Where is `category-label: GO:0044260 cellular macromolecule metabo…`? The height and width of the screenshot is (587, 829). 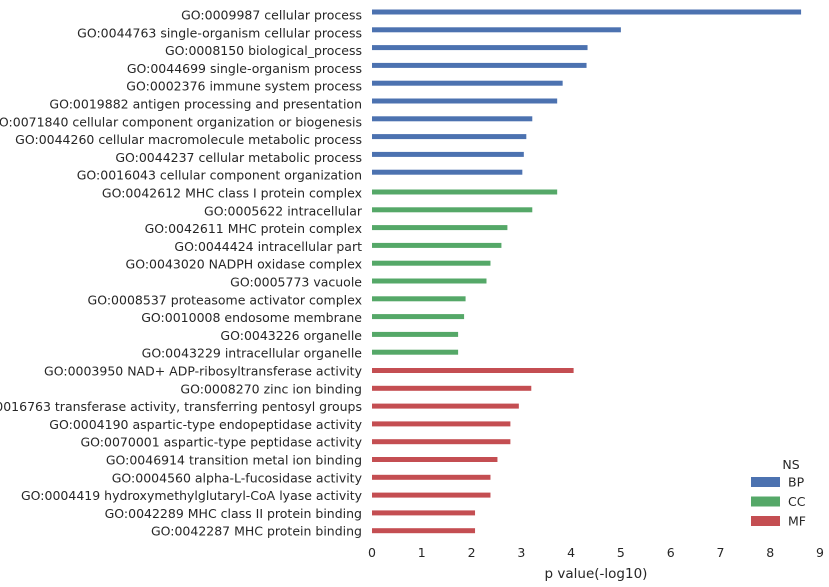 category-label: GO:0044260 cellular macromolecule metabo… is located at coordinates (188, 139).